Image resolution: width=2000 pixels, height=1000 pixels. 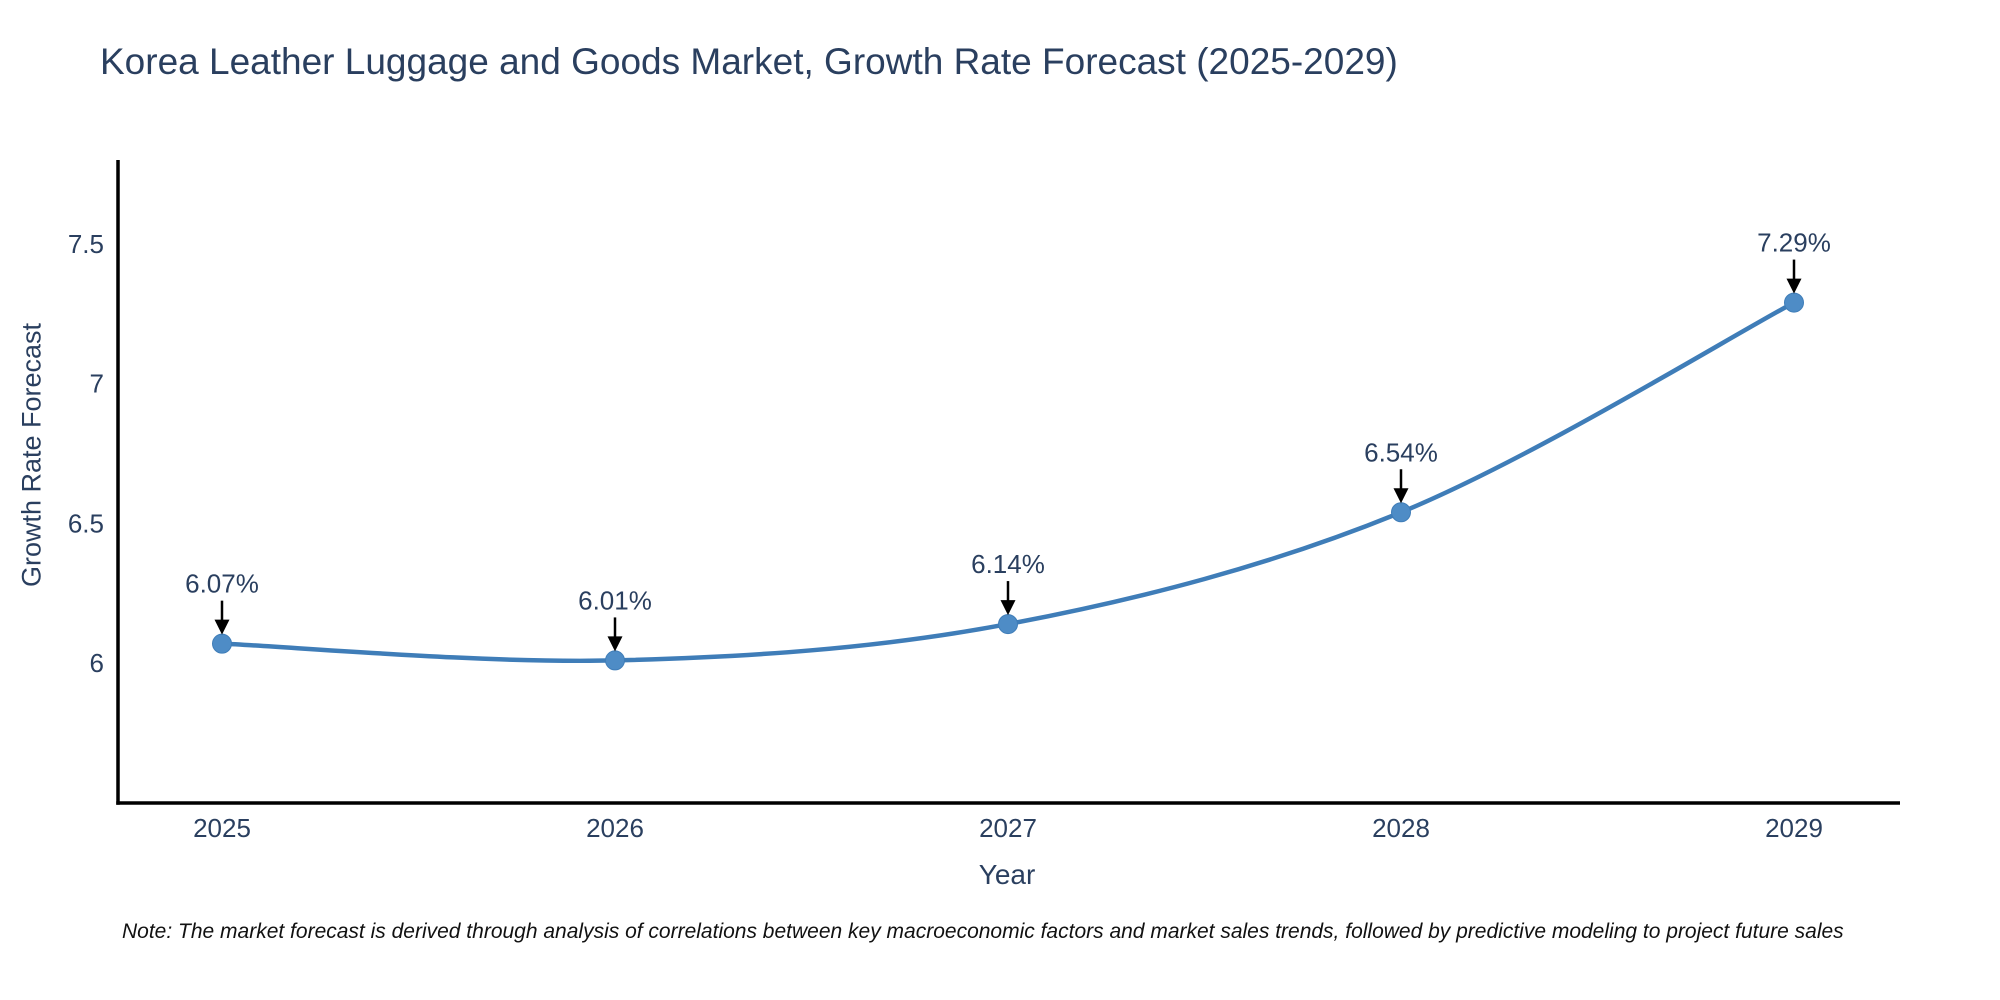 I want to click on annotation-label: 6.01%, so click(x=615, y=600).